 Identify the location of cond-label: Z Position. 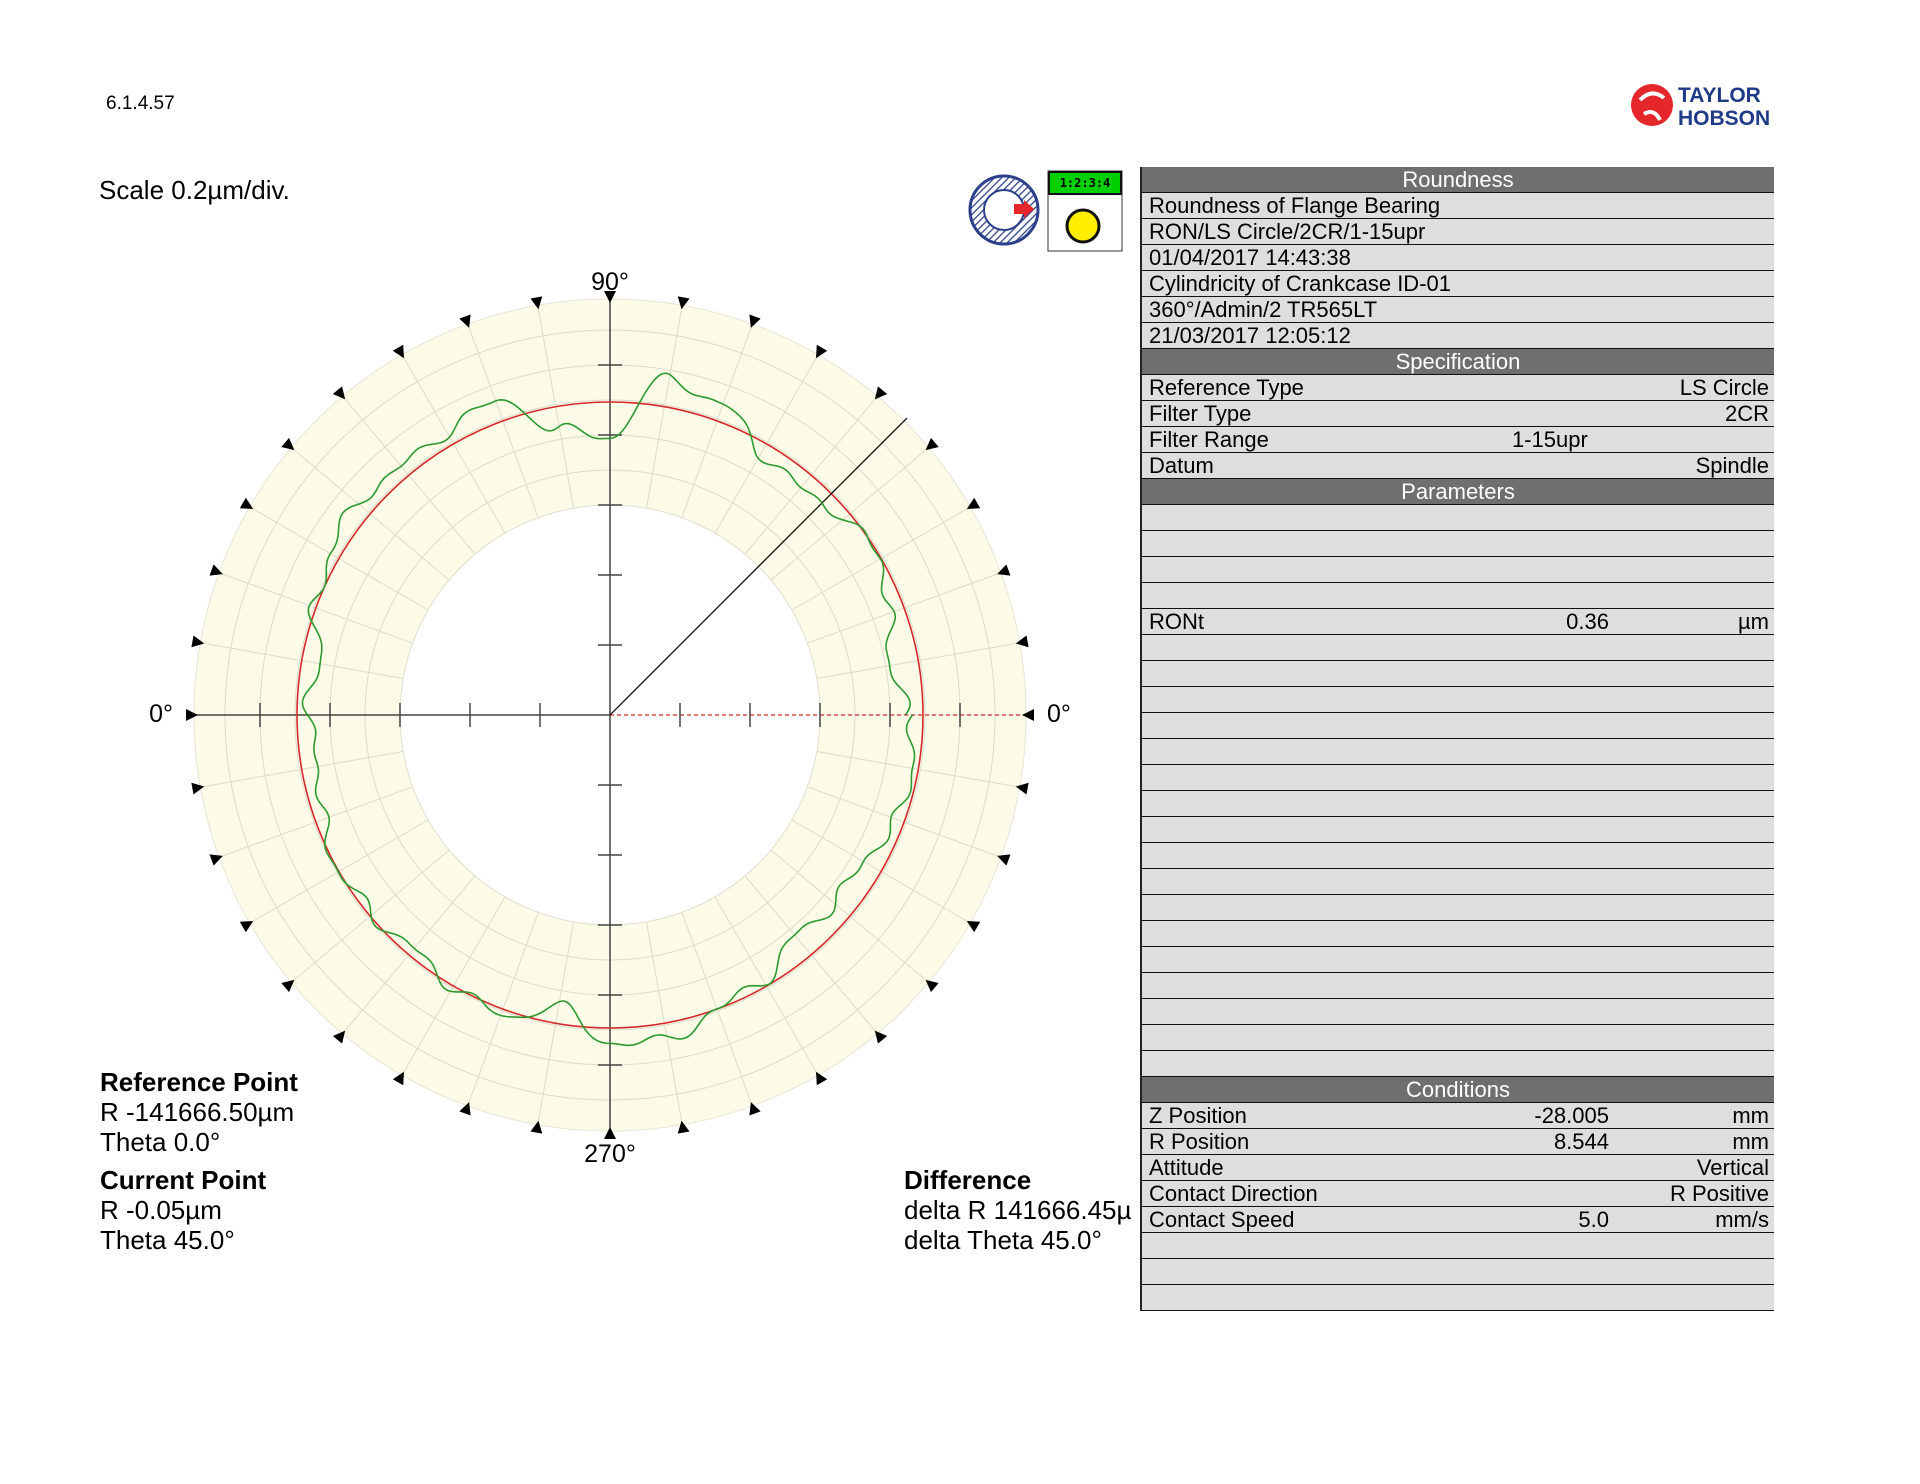
(1198, 1115).